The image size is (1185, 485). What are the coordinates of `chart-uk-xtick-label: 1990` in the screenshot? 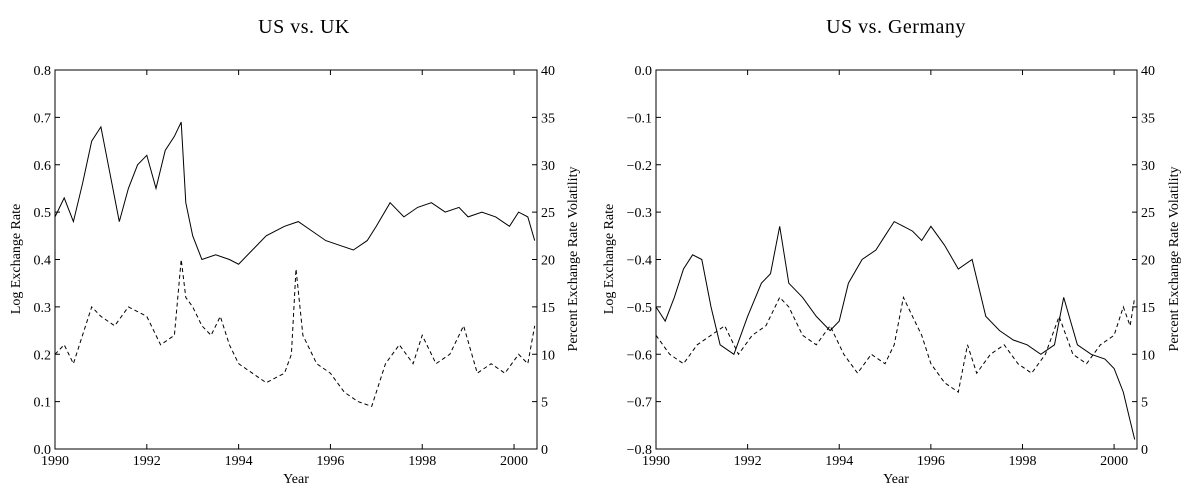 It's located at (55, 461).